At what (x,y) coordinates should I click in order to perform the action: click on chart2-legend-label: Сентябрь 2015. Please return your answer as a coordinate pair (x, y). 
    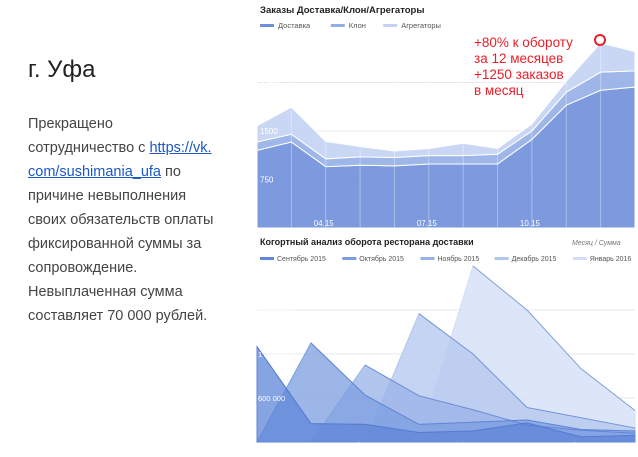
    Looking at the image, I should click on (301, 259).